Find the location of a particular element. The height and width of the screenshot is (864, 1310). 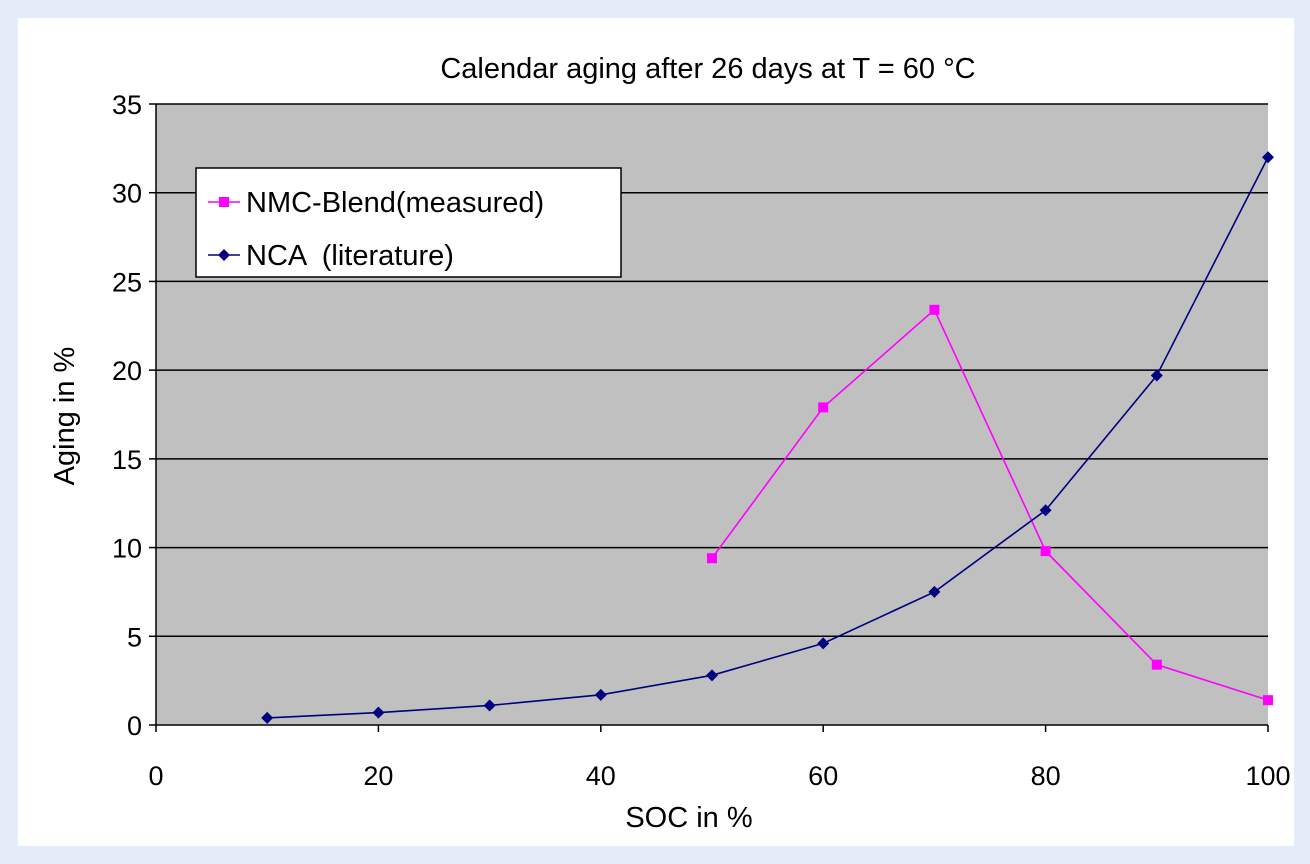

y-tick-label-2: 10 is located at coordinates (127, 549).